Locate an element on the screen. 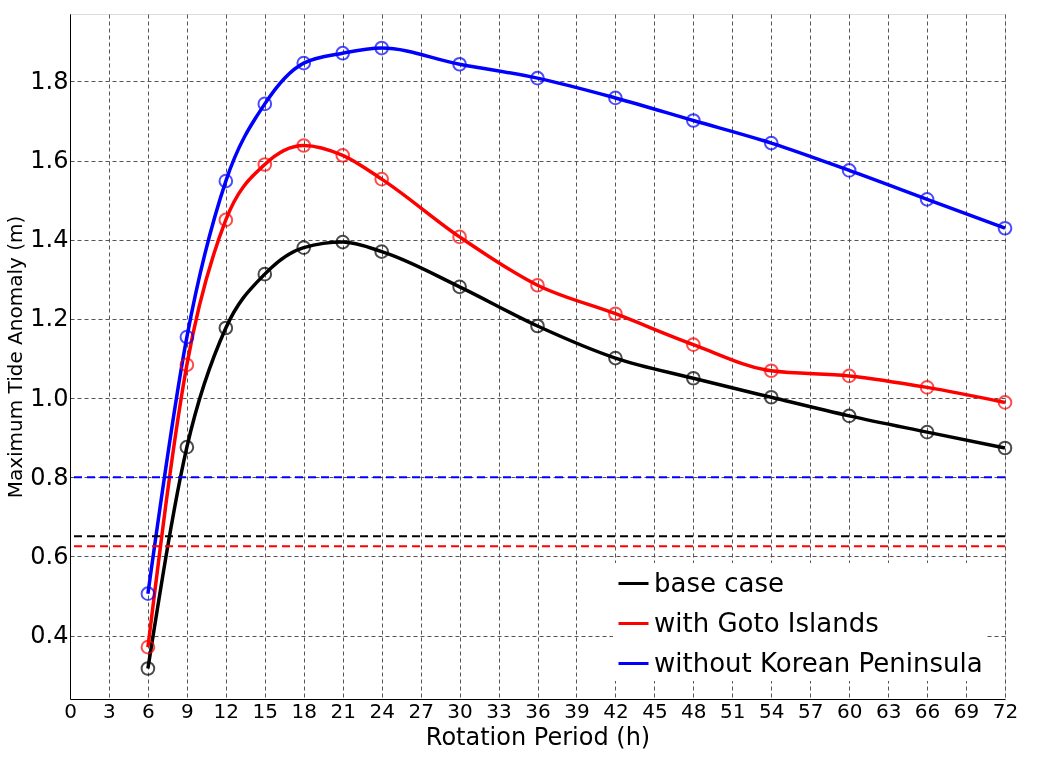 This screenshot has height=778, width=1059. legend-label: base case is located at coordinates (719, 582).